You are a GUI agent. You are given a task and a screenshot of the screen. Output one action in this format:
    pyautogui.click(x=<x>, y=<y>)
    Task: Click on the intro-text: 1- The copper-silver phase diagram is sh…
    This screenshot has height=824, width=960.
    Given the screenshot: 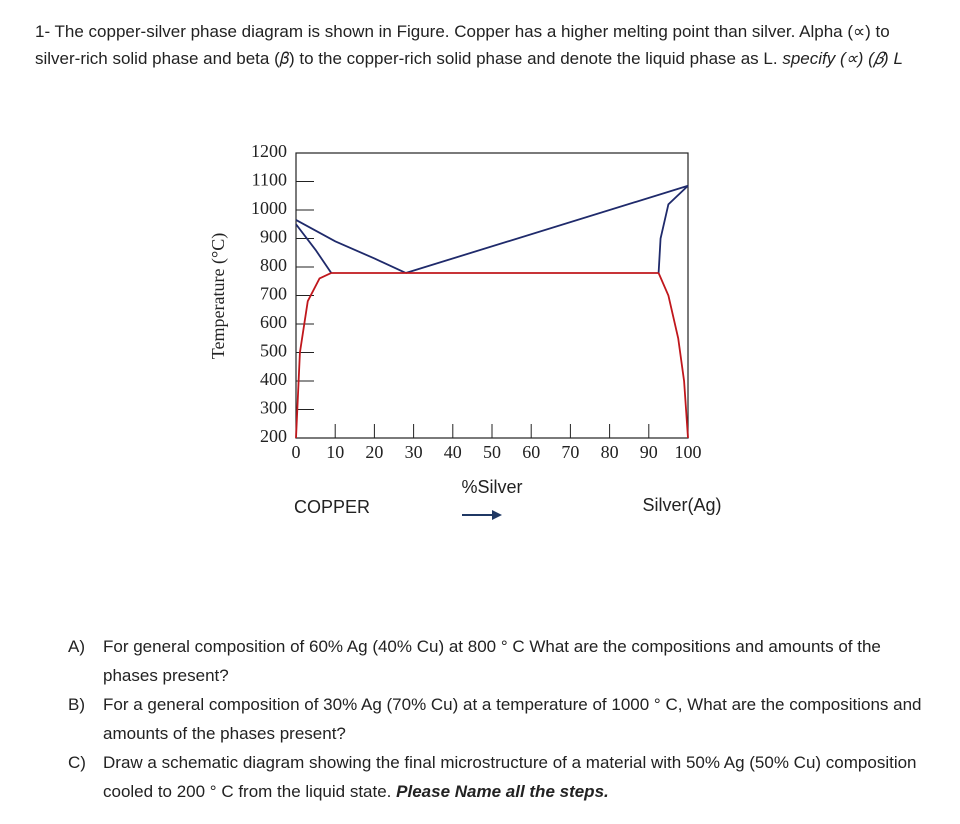 What is the action you would take?
    pyautogui.click(x=462, y=45)
    